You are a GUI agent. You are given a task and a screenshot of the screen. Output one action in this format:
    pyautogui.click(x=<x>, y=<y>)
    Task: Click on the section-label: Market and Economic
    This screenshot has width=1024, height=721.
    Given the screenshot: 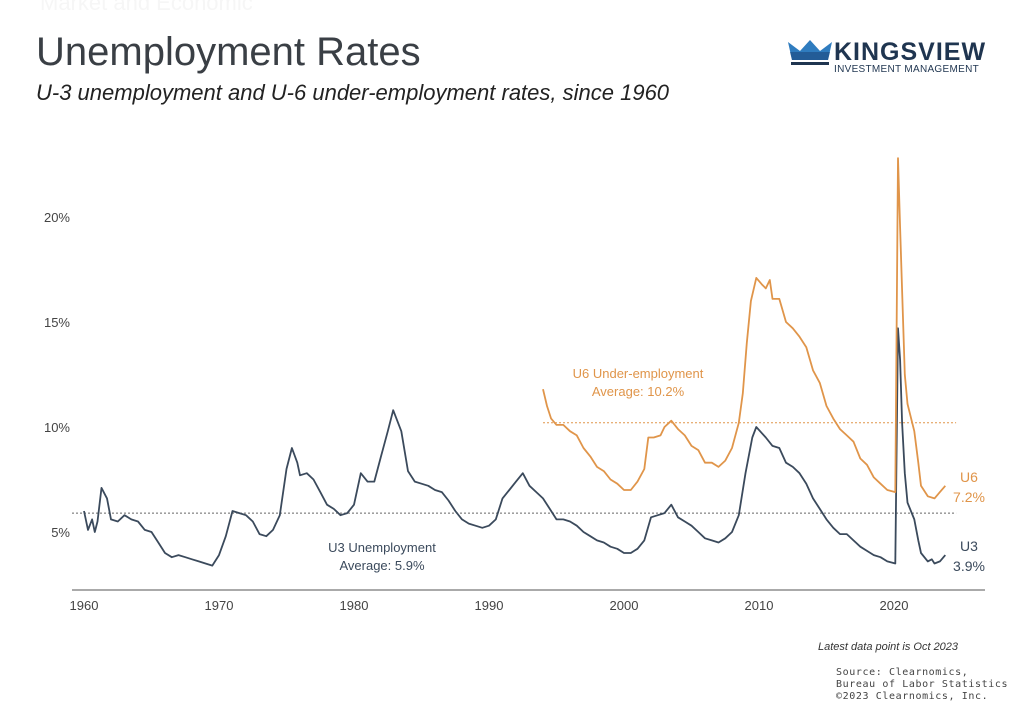 What is the action you would take?
    pyautogui.click(x=146, y=7)
    